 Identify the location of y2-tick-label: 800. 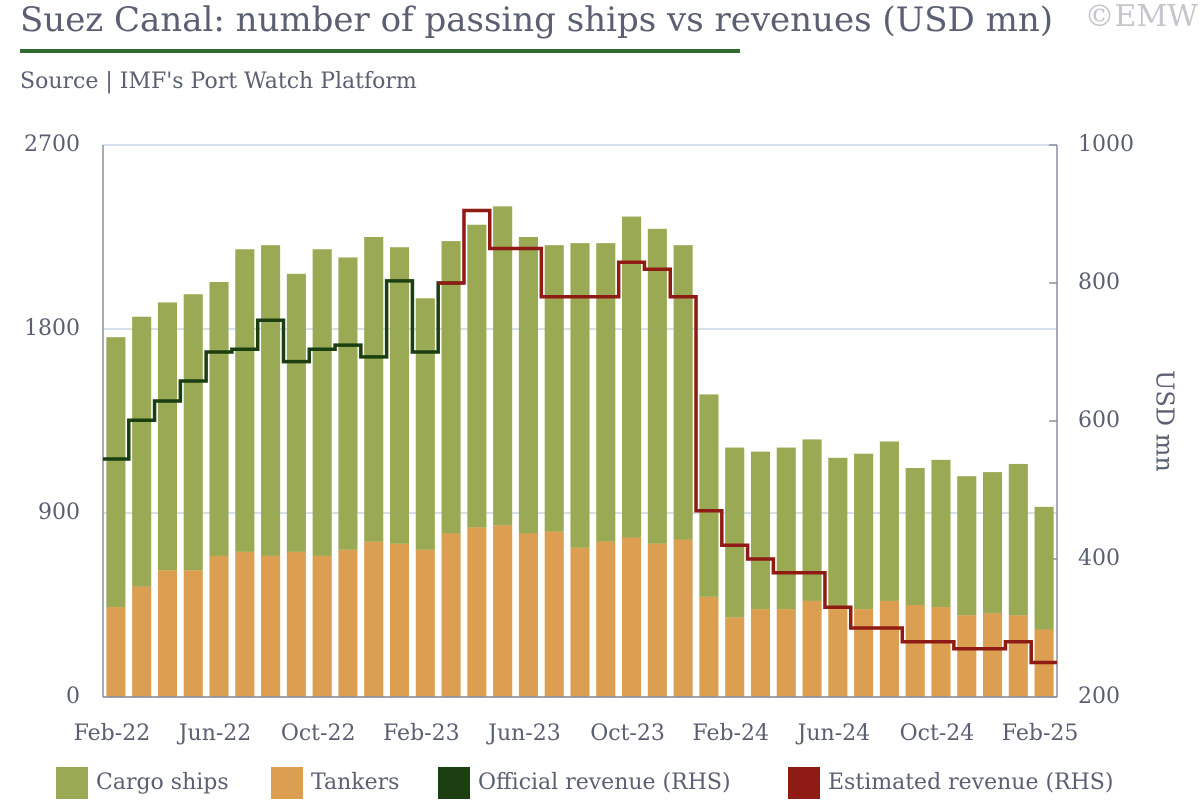
(1099, 282).